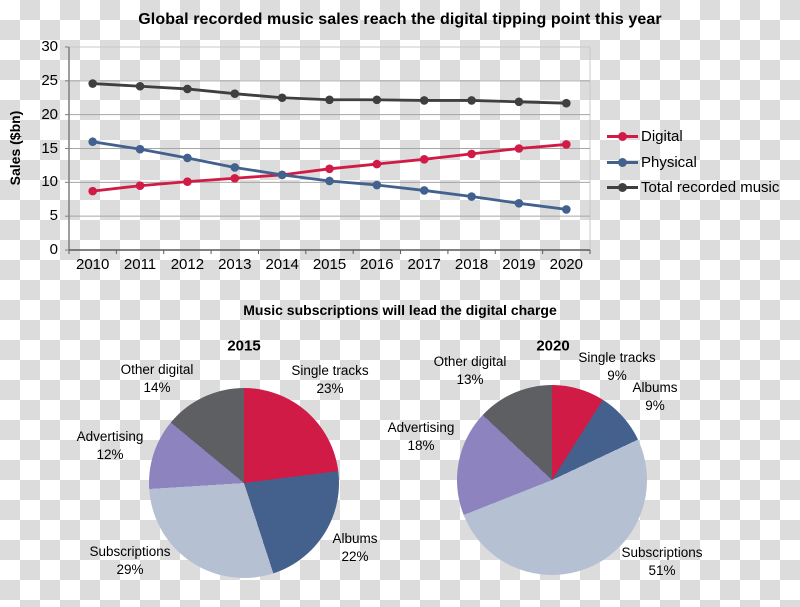 This screenshot has height=607, width=800. Describe the element at coordinates (49, 80) in the screenshot. I see `y-axis-tick-label: 25` at that location.